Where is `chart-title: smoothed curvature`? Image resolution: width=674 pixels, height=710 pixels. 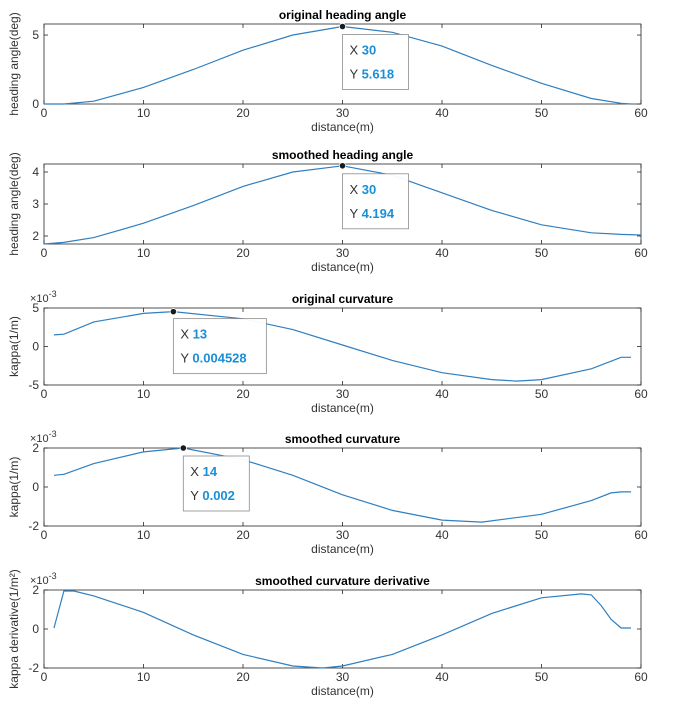
chart-title: smoothed curvature is located at coordinates (343, 439).